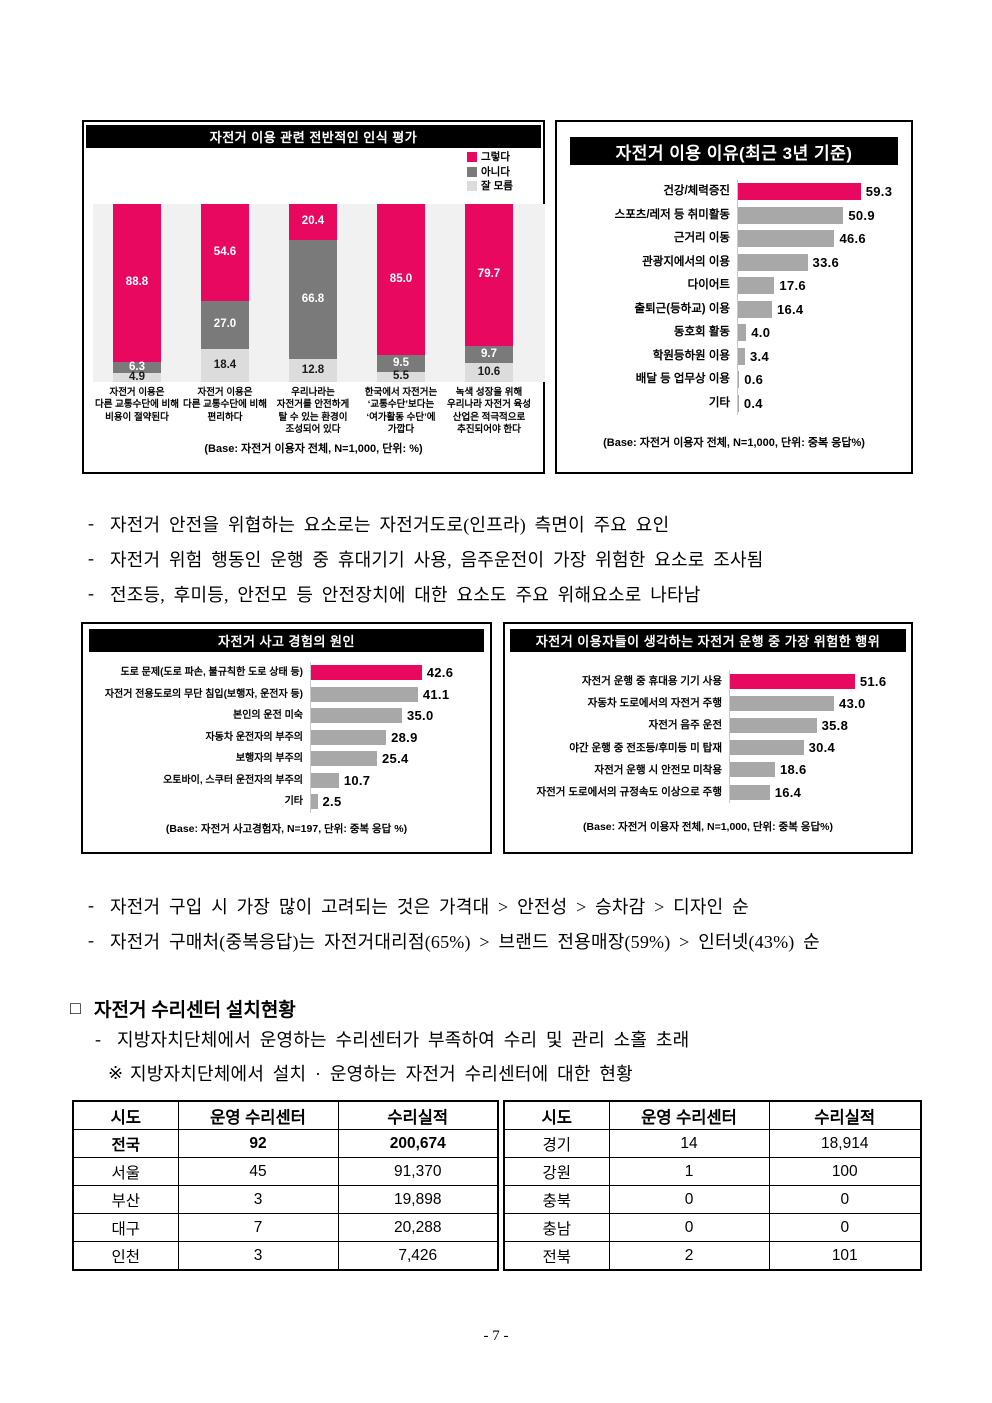 Image resolution: width=992 pixels, height=1403 pixels. Describe the element at coordinates (658, 769) in the screenshot. I see `chart-row-label: 자전거 운행 시 안전모 미착용` at that location.